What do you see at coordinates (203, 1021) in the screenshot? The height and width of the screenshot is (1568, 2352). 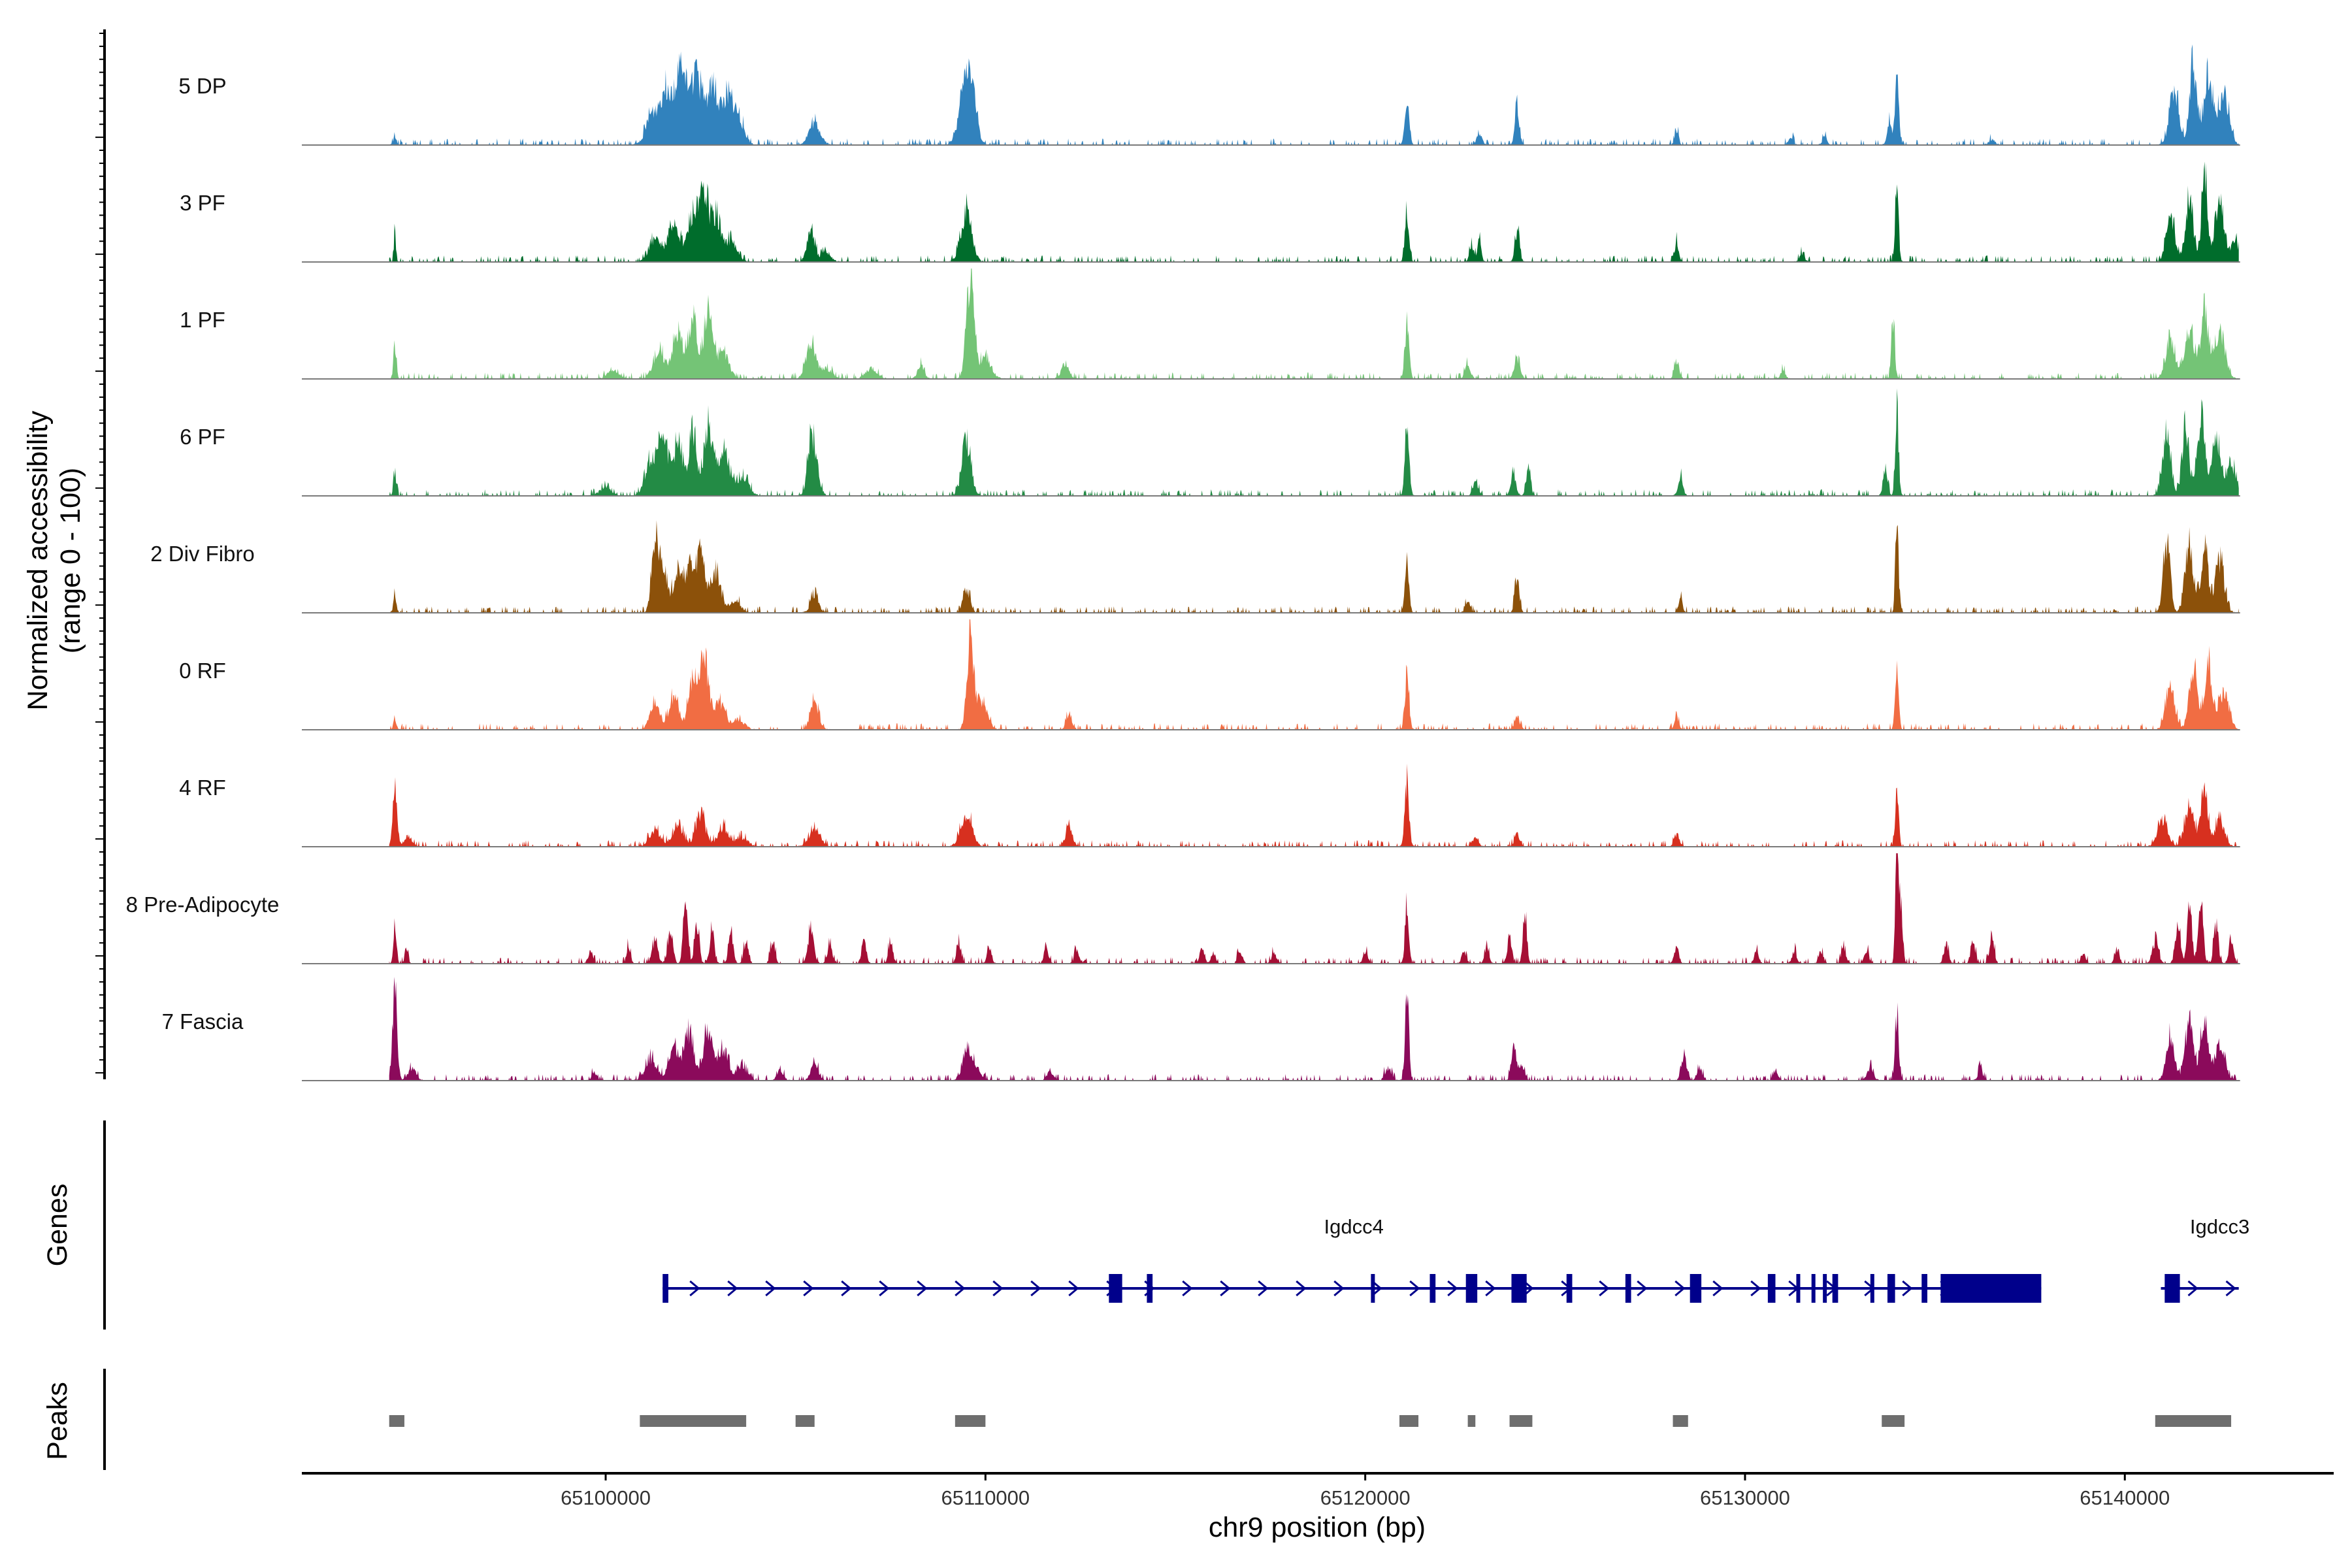 I see `track-label: 7 Fascia` at bounding box center [203, 1021].